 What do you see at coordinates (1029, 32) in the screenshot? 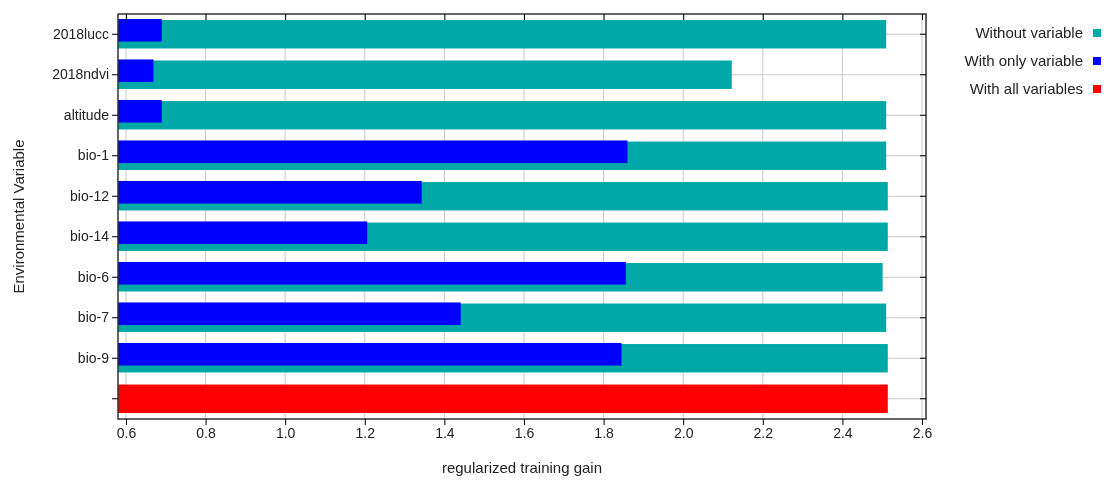
I see `legend-label: Without variable` at bounding box center [1029, 32].